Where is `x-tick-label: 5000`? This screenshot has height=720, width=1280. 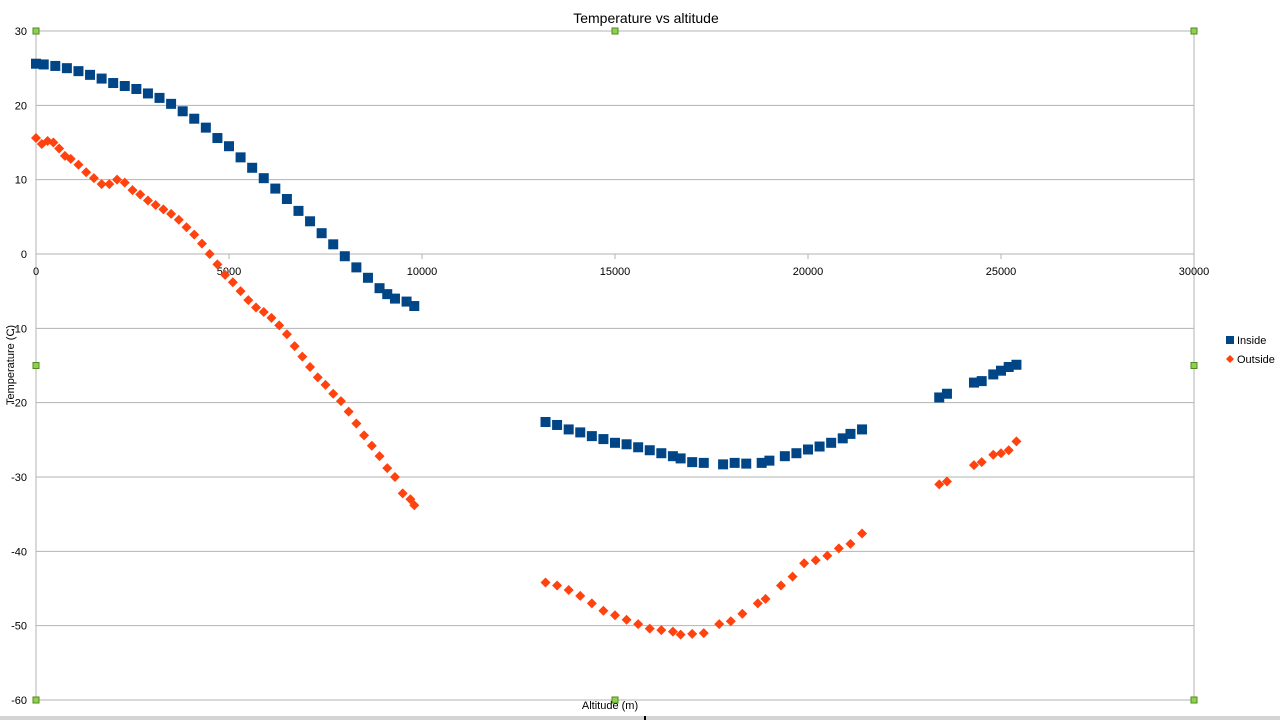 x-tick-label: 5000 is located at coordinates (229, 272).